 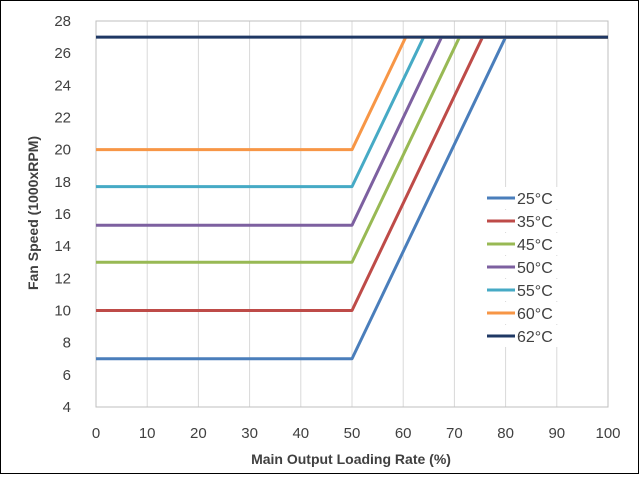 What do you see at coordinates (454, 433) in the screenshot?
I see `x-tick-label: 70` at bounding box center [454, 433].